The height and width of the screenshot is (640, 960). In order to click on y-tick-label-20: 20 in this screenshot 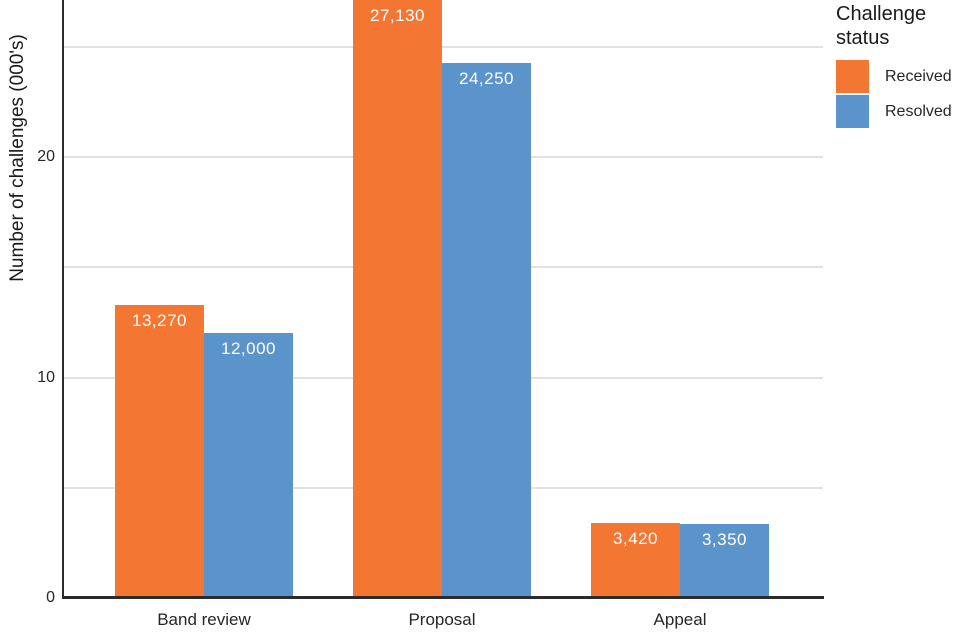, I will do `click(46, 156)`.